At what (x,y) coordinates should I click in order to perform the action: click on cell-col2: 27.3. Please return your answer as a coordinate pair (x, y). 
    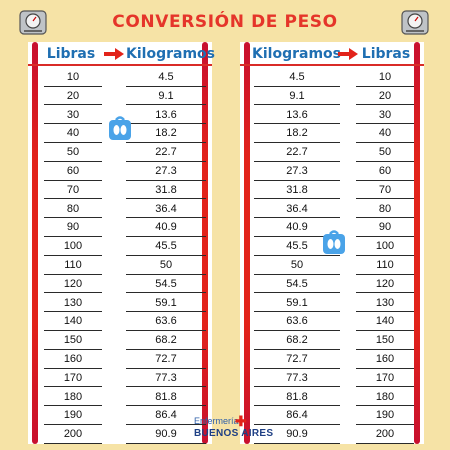
    Looking at the image, I should click on (166, 171).